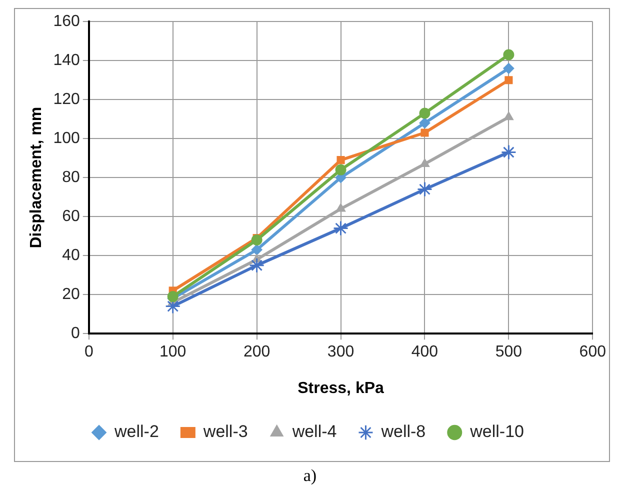 The height and width of the screenshot is (499, 620). What do you see at coordinates (508, 352) in the screenshot?
I see `x-tick-label: 500` at bounding box center [508, 352].